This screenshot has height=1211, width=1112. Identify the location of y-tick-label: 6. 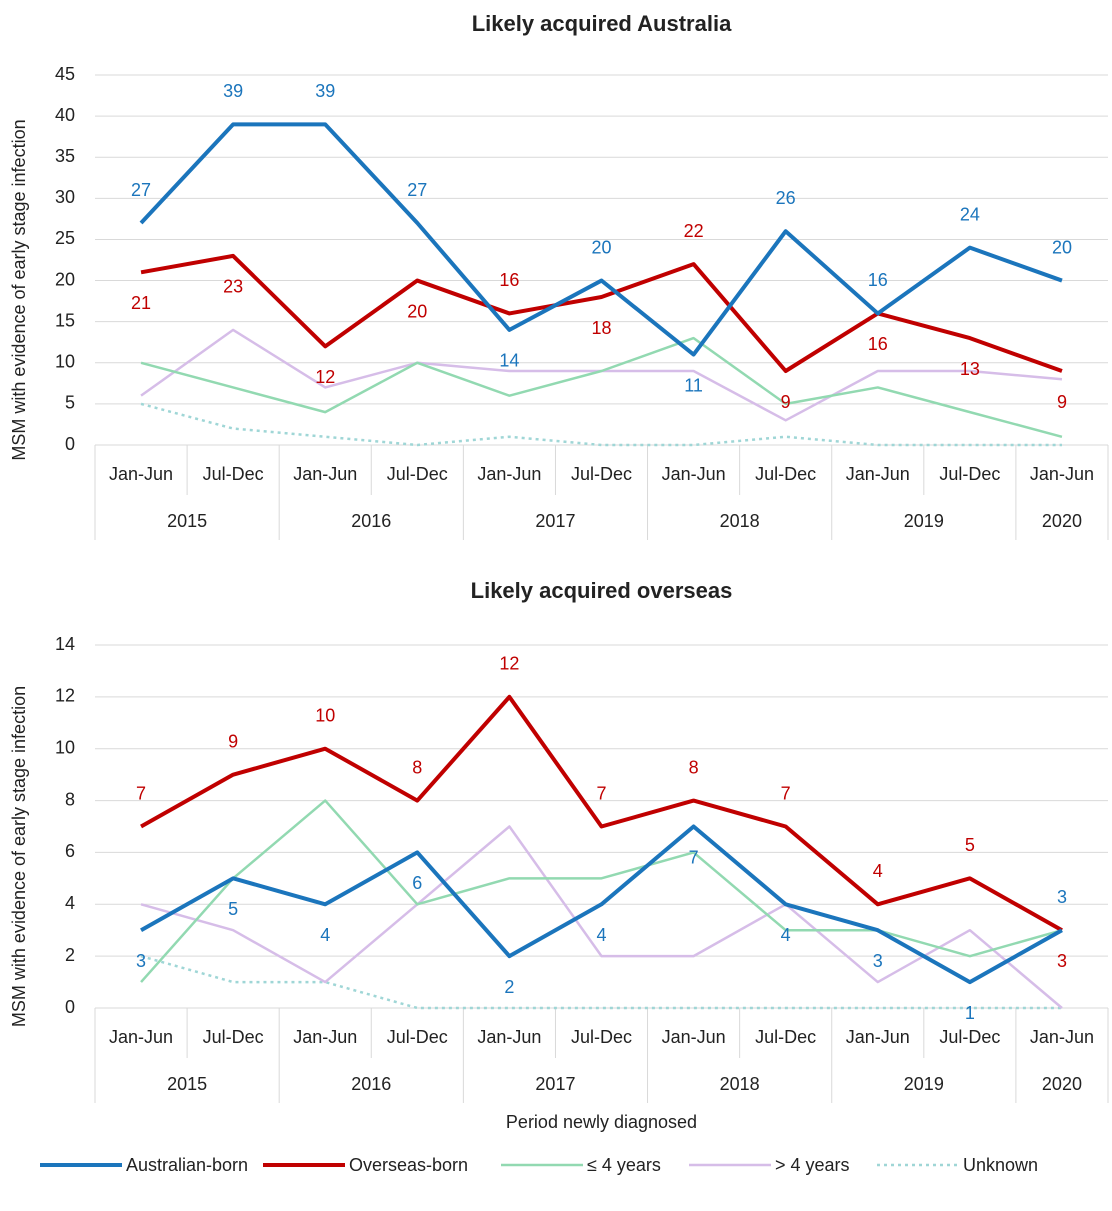
(70, 851).